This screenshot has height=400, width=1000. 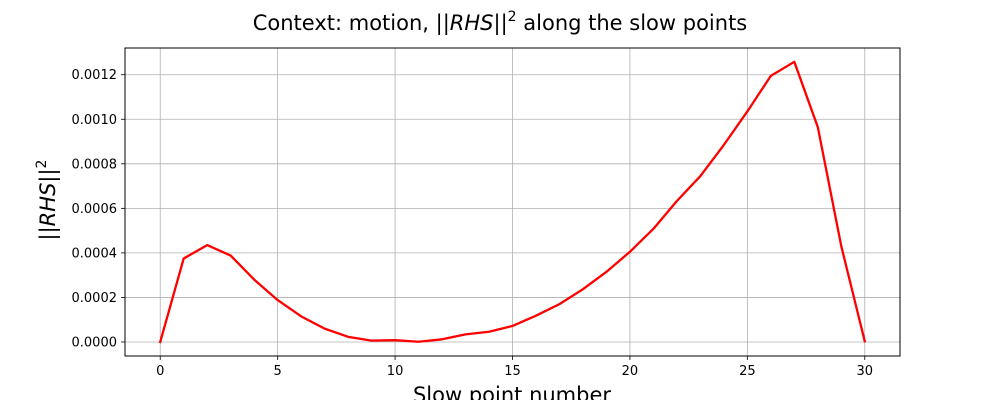 I want to click on y-tick-label: 0.0012, so click(x=95, y=75).